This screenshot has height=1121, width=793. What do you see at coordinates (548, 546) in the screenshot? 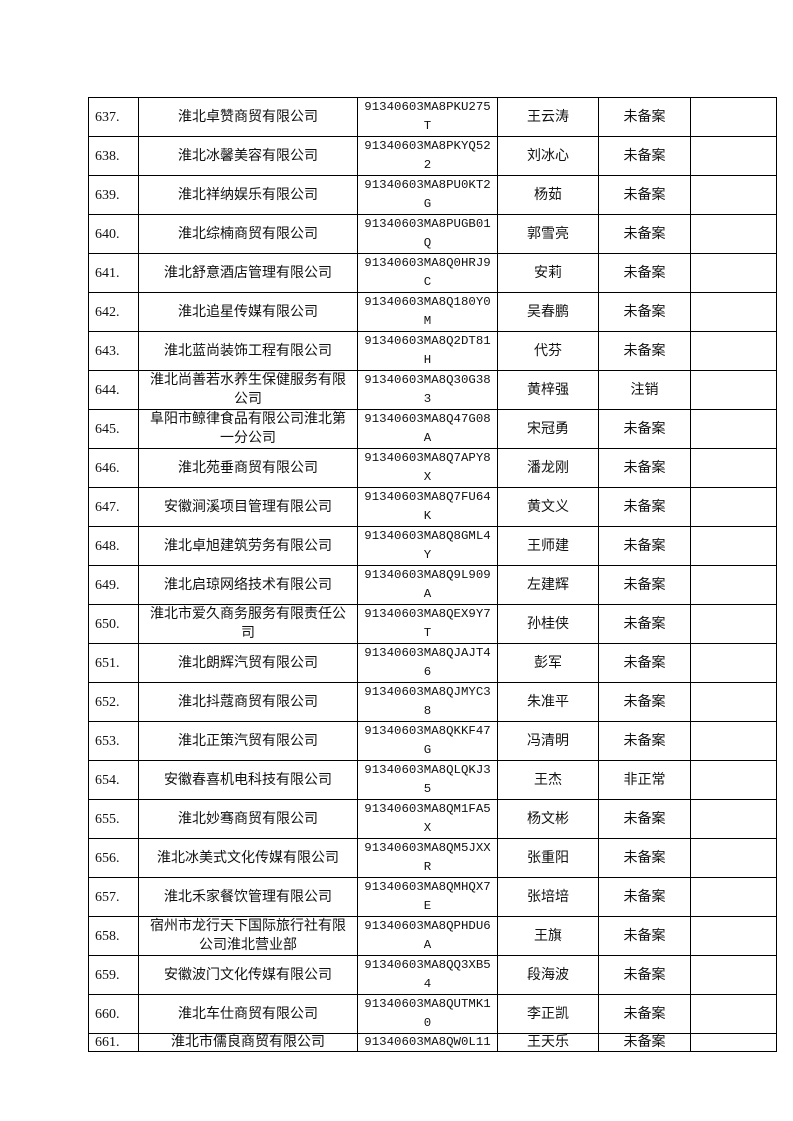
I see `legal-person-cell: 王师建` at bounding box center [548, 546].